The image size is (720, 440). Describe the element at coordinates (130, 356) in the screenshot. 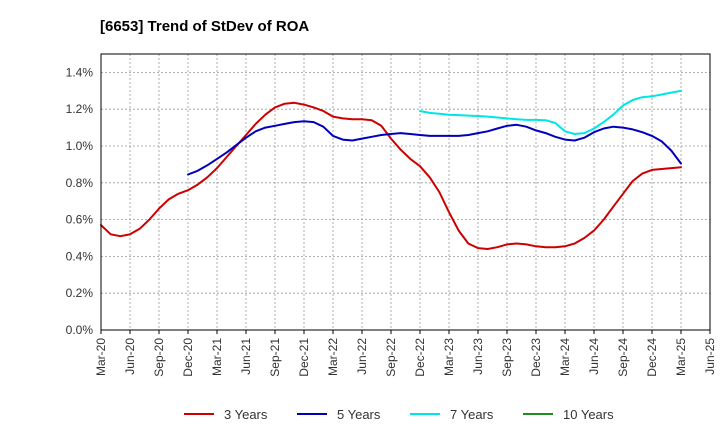

I see `x-tick-label: Jun-20` at that location.